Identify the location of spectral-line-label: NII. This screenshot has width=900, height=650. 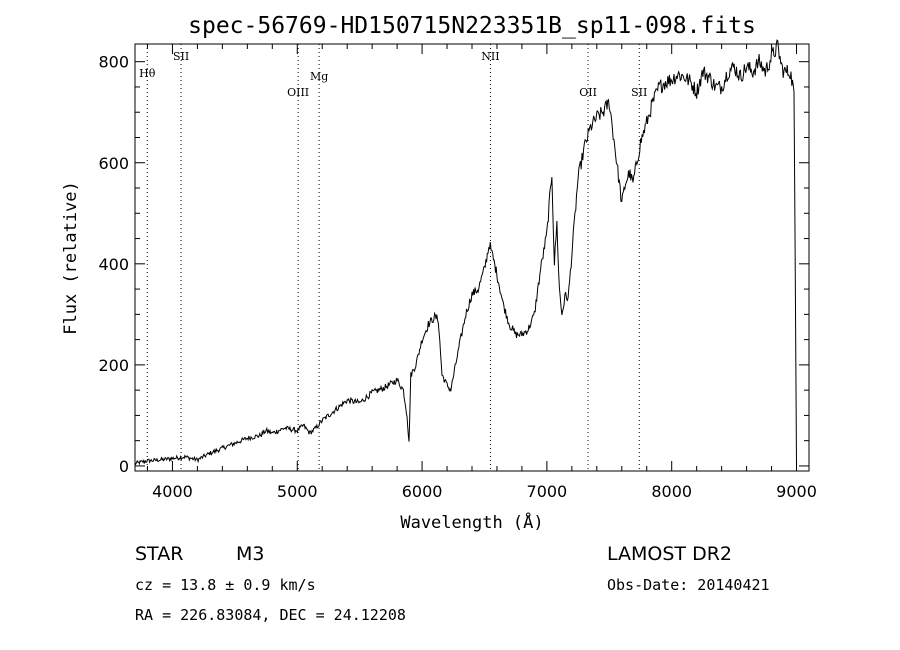
(490, 56).